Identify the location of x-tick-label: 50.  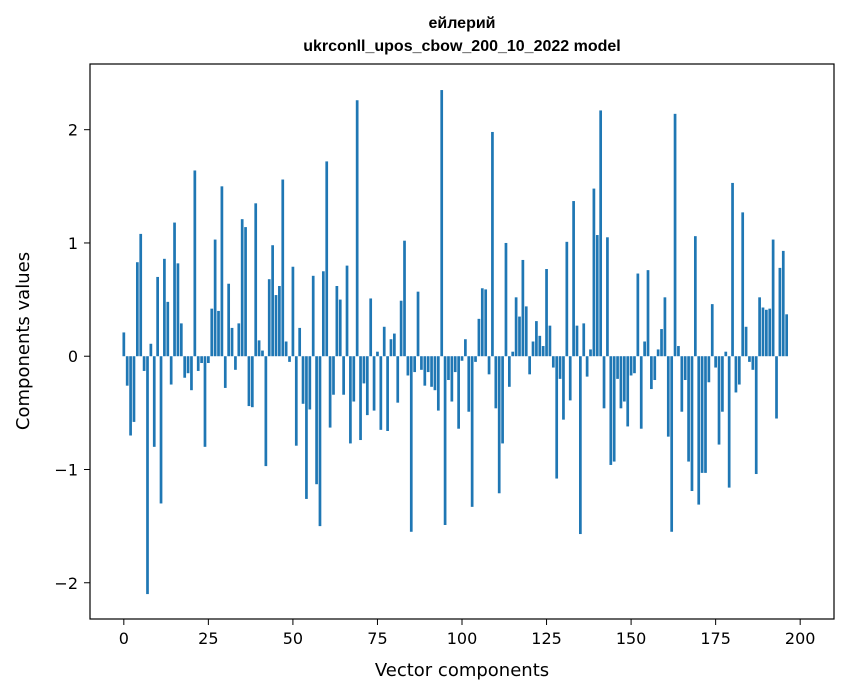
(293, 638).